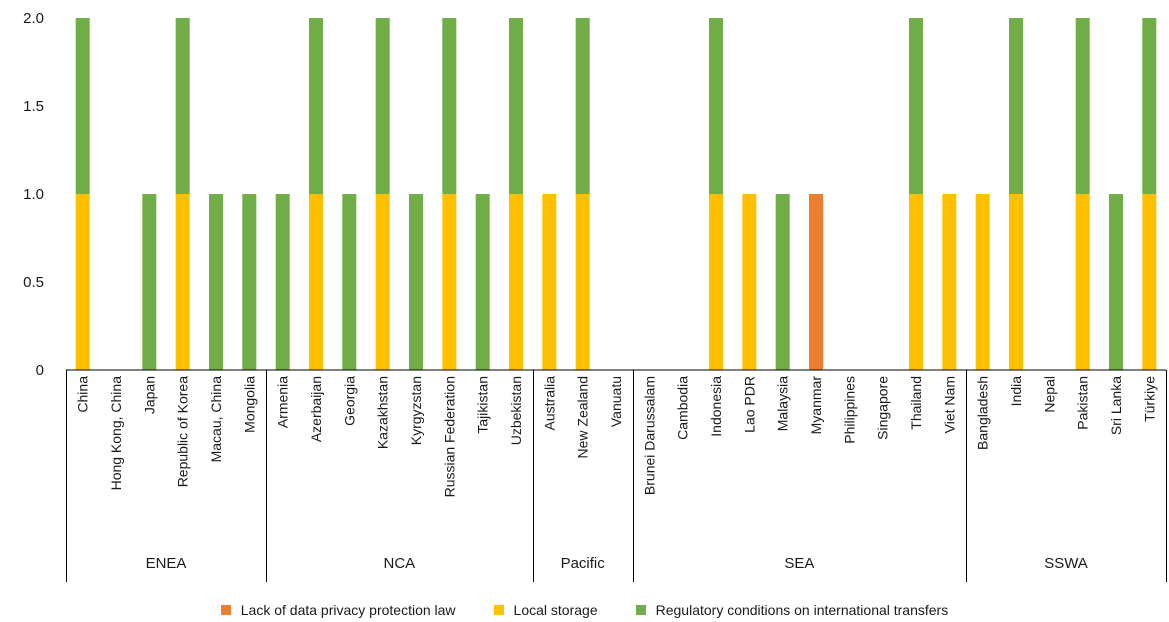 This screenshot has height=622, width=1169. Describe the element at coordinates (83, 394) in the screenshot. I see `category-label: China` at that location.